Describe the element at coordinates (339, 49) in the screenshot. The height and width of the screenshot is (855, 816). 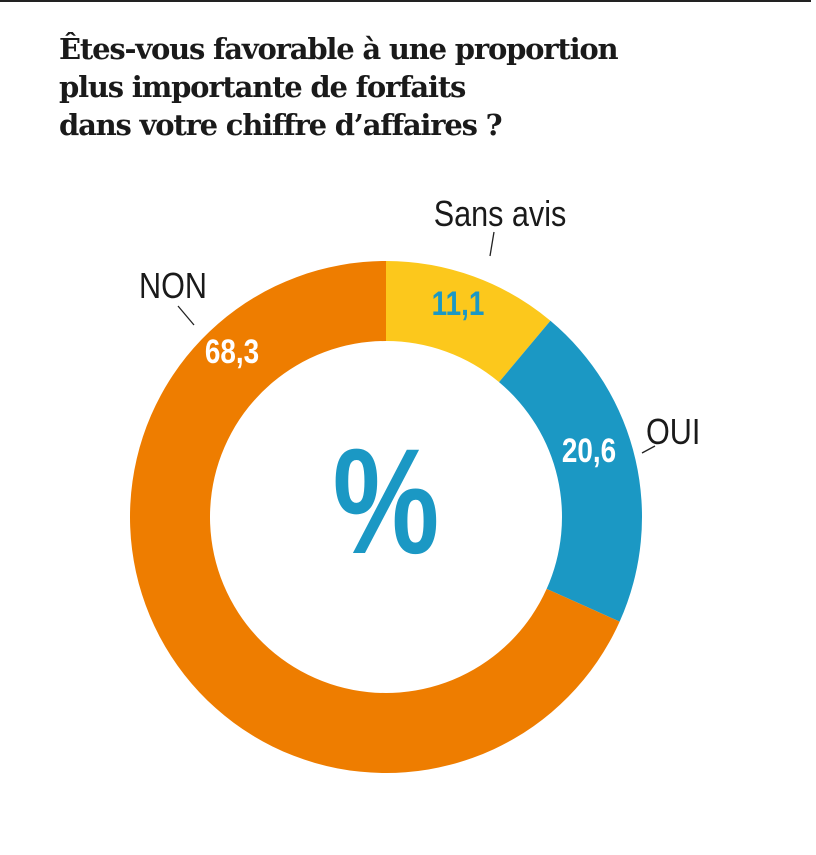
I see `title-line-1: Êtes-vous favorable à une proportion` at that location.